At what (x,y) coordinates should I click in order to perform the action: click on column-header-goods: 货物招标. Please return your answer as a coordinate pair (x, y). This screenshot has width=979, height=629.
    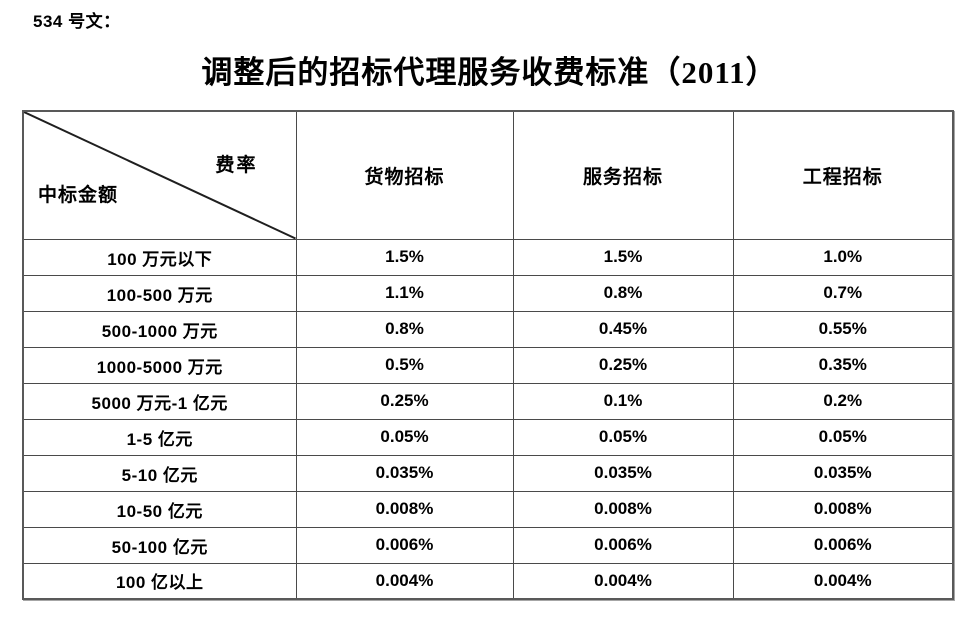
    Looking at the image, I should click on (404, 175).